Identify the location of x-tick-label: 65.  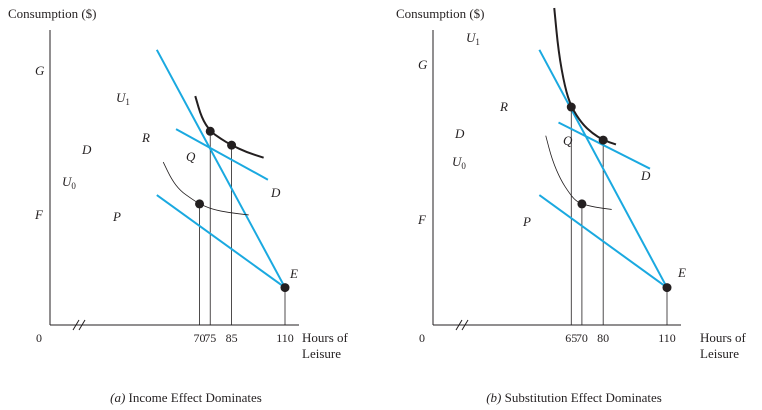
(571, 338).